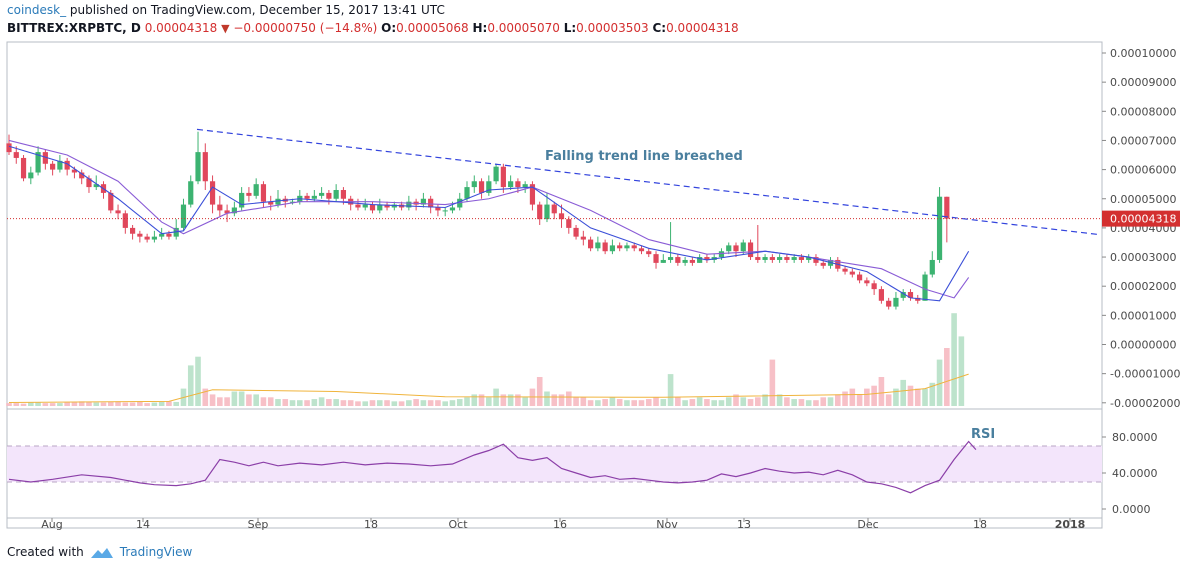  I want to click on author-link: coindesk_, so click(37, 10).